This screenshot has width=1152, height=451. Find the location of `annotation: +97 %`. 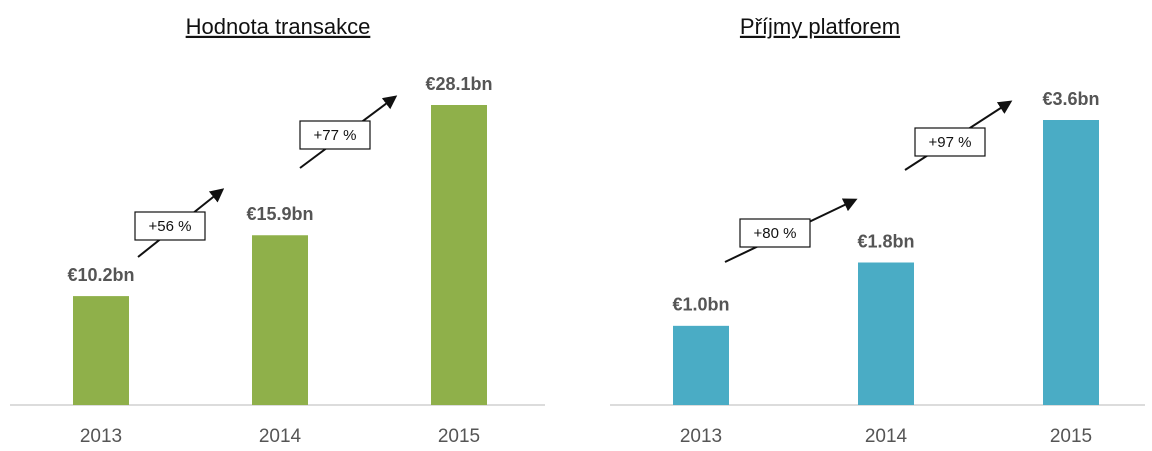

annotation: +97 % is located at coordinates (950, 142).